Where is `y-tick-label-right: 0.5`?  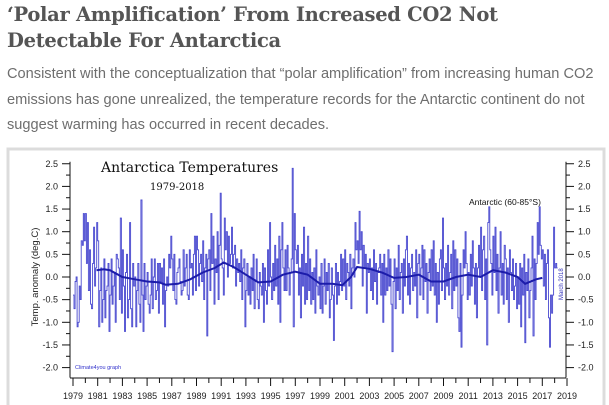
y-tick-label-right: 0.5 is located at coordinates (584, 254).